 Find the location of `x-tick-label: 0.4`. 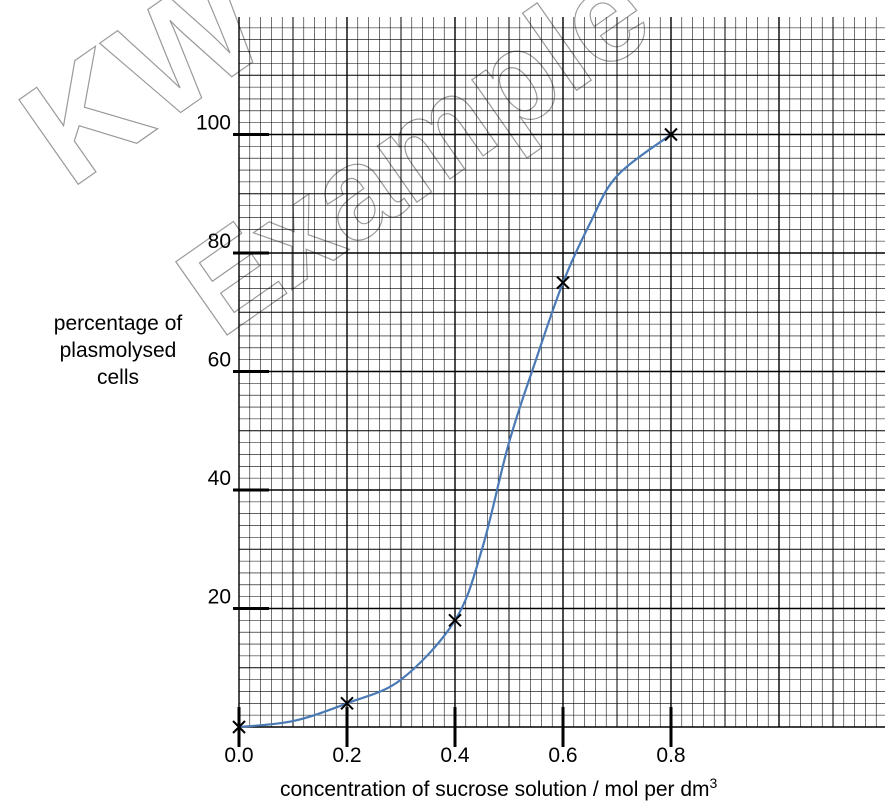

x-tick-label: 0.4 is located at coordinates (455, 755).